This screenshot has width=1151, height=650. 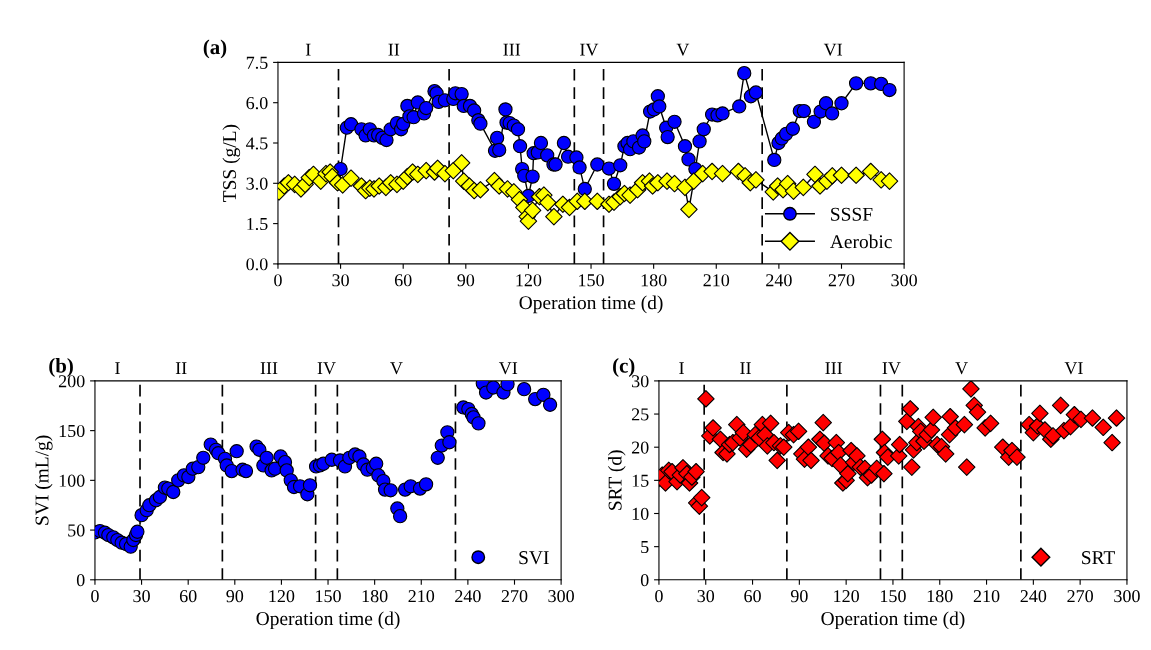 I want to click on y-tick-label: 6.0, so click(x=257, y=103).